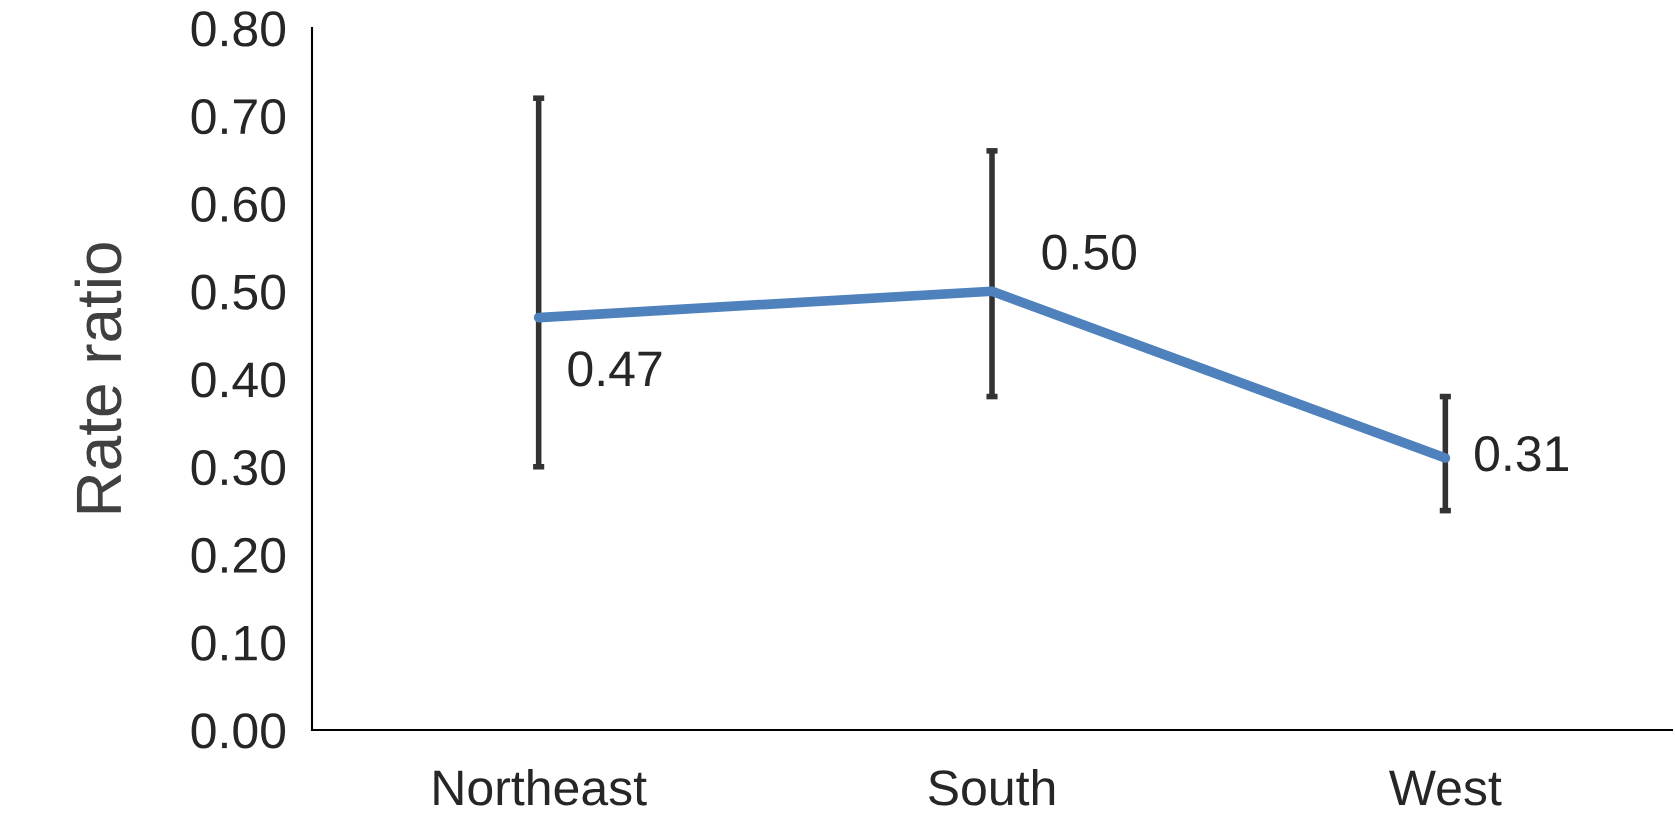 The width and height of the screenshot is (1675, 837). What do you see at coordinates (238, 380) in the screenshot?
I see `y-tick-label: 0.40` at bounding box center [238, 380].